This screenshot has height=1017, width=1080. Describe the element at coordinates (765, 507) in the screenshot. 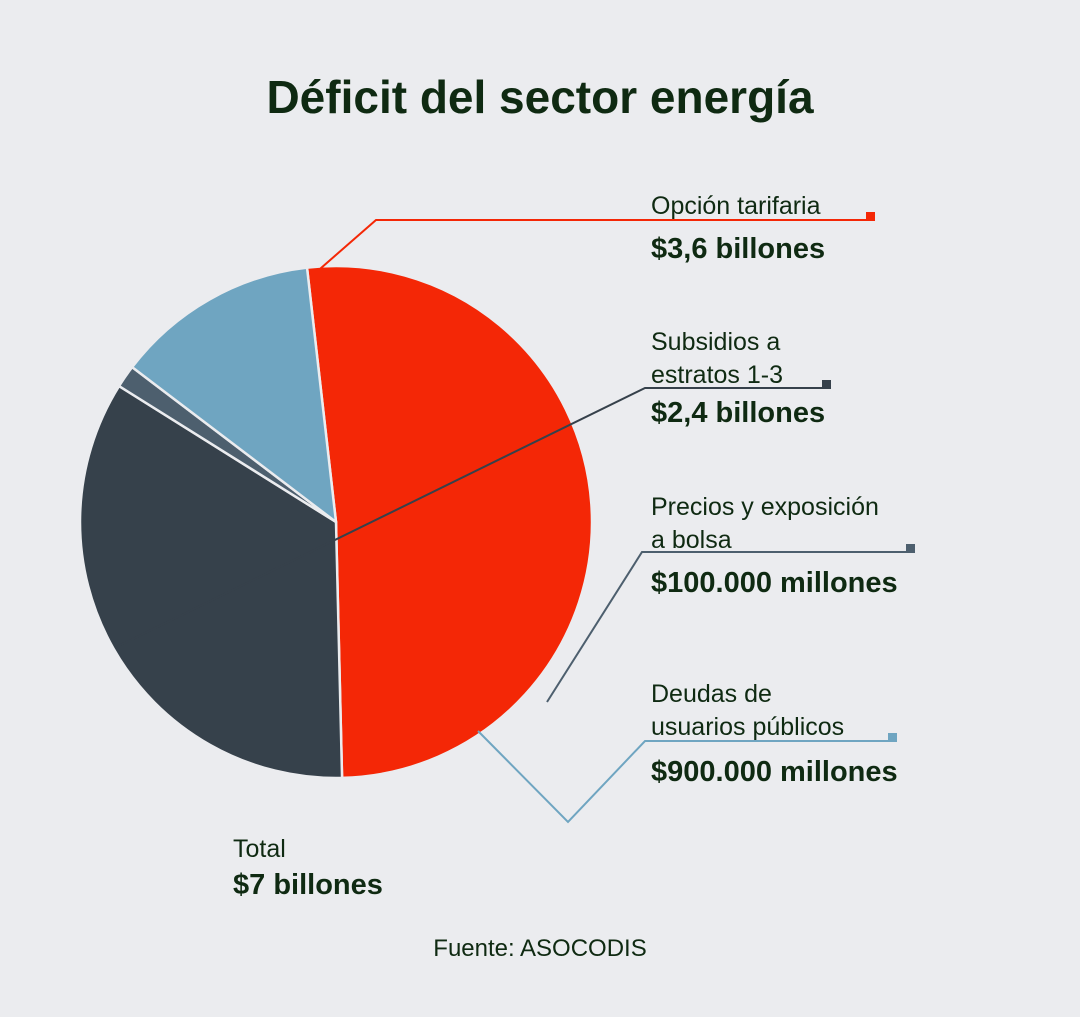

I see `slice-label-3-line-1: Precios y exposición` at that location.